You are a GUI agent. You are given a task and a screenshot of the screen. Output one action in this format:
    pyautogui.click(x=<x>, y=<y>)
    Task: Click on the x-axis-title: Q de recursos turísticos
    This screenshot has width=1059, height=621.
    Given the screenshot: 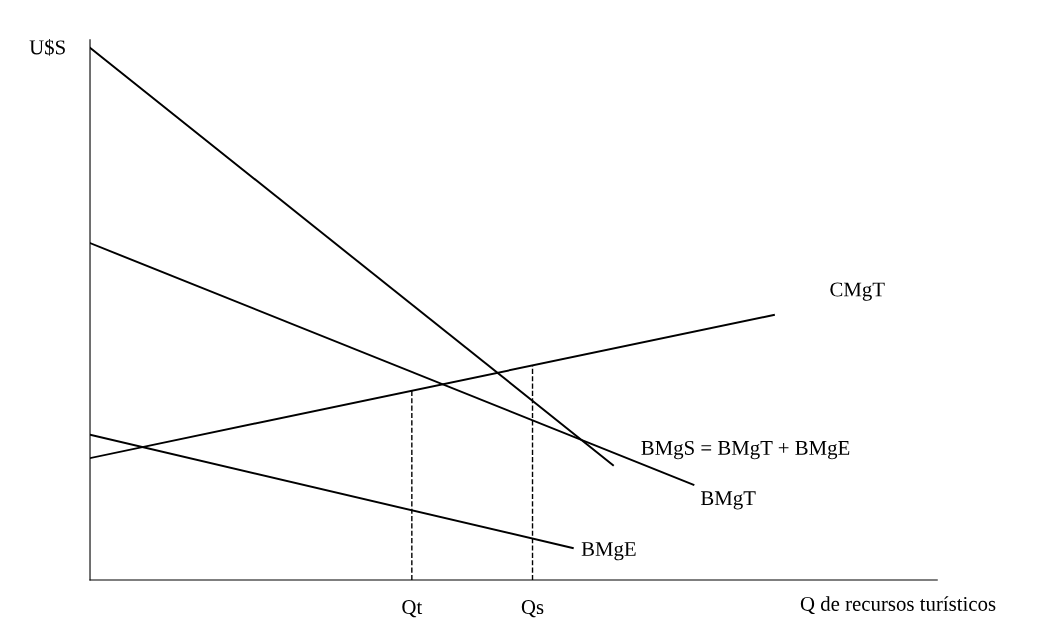 What is the action you would take?
    pyautogui.click(x=898, y=605)
    